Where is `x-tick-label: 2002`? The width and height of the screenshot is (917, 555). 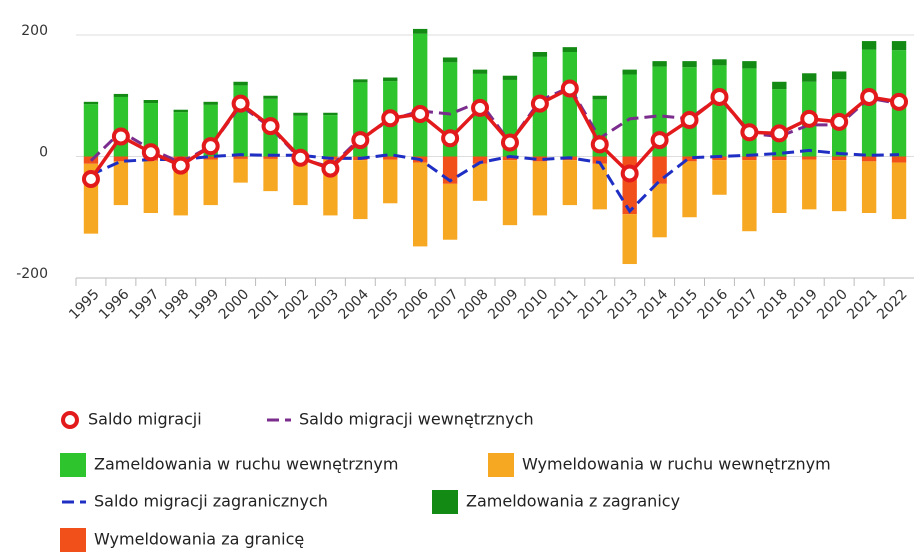
x-tick-label: 2002 is located at coordinates (294, 304).